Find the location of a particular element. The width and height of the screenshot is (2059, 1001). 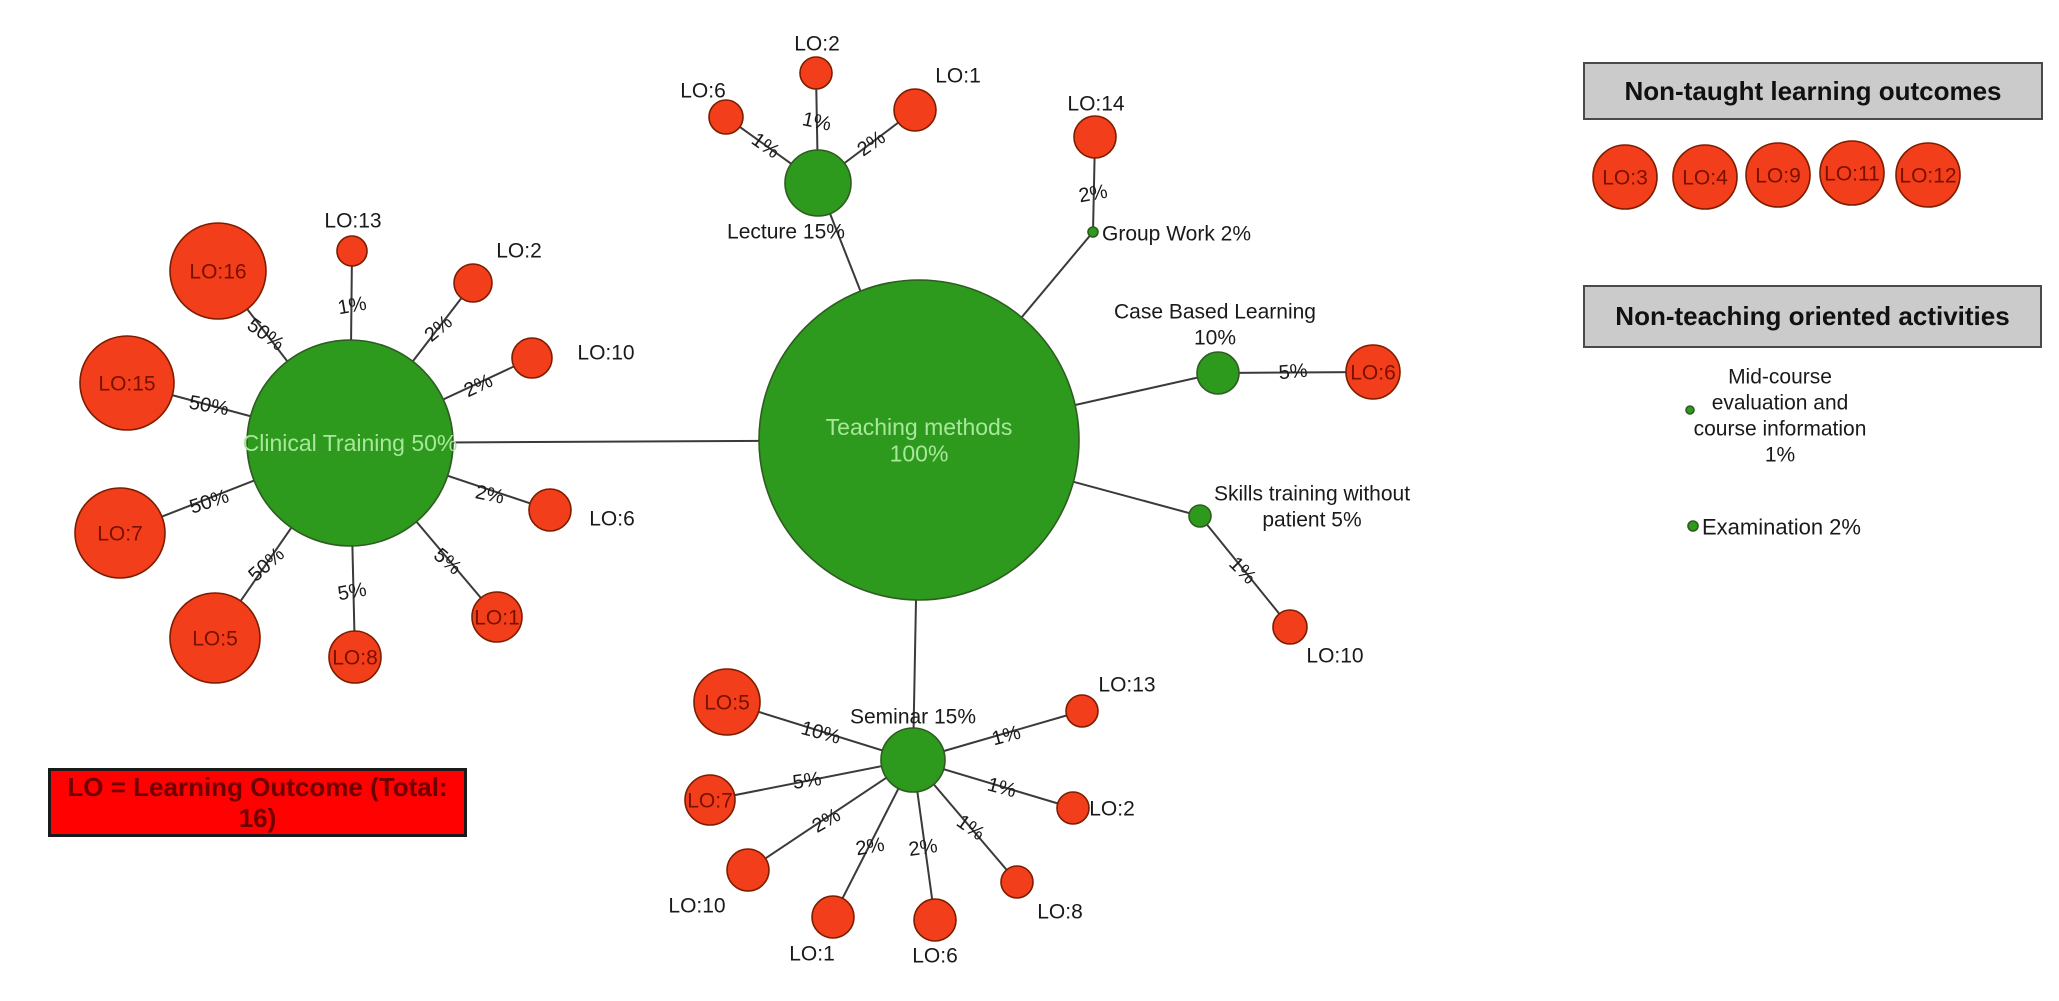

node-label-clinical-lo6: LO:6 is located at coordinates (612, 518).